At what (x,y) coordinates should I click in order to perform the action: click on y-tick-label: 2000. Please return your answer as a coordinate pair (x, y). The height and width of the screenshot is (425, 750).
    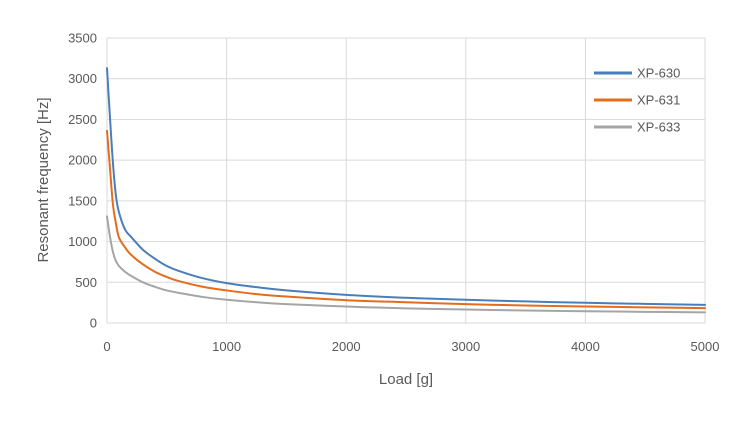
    Looking at the image, I should click on (82, 160).